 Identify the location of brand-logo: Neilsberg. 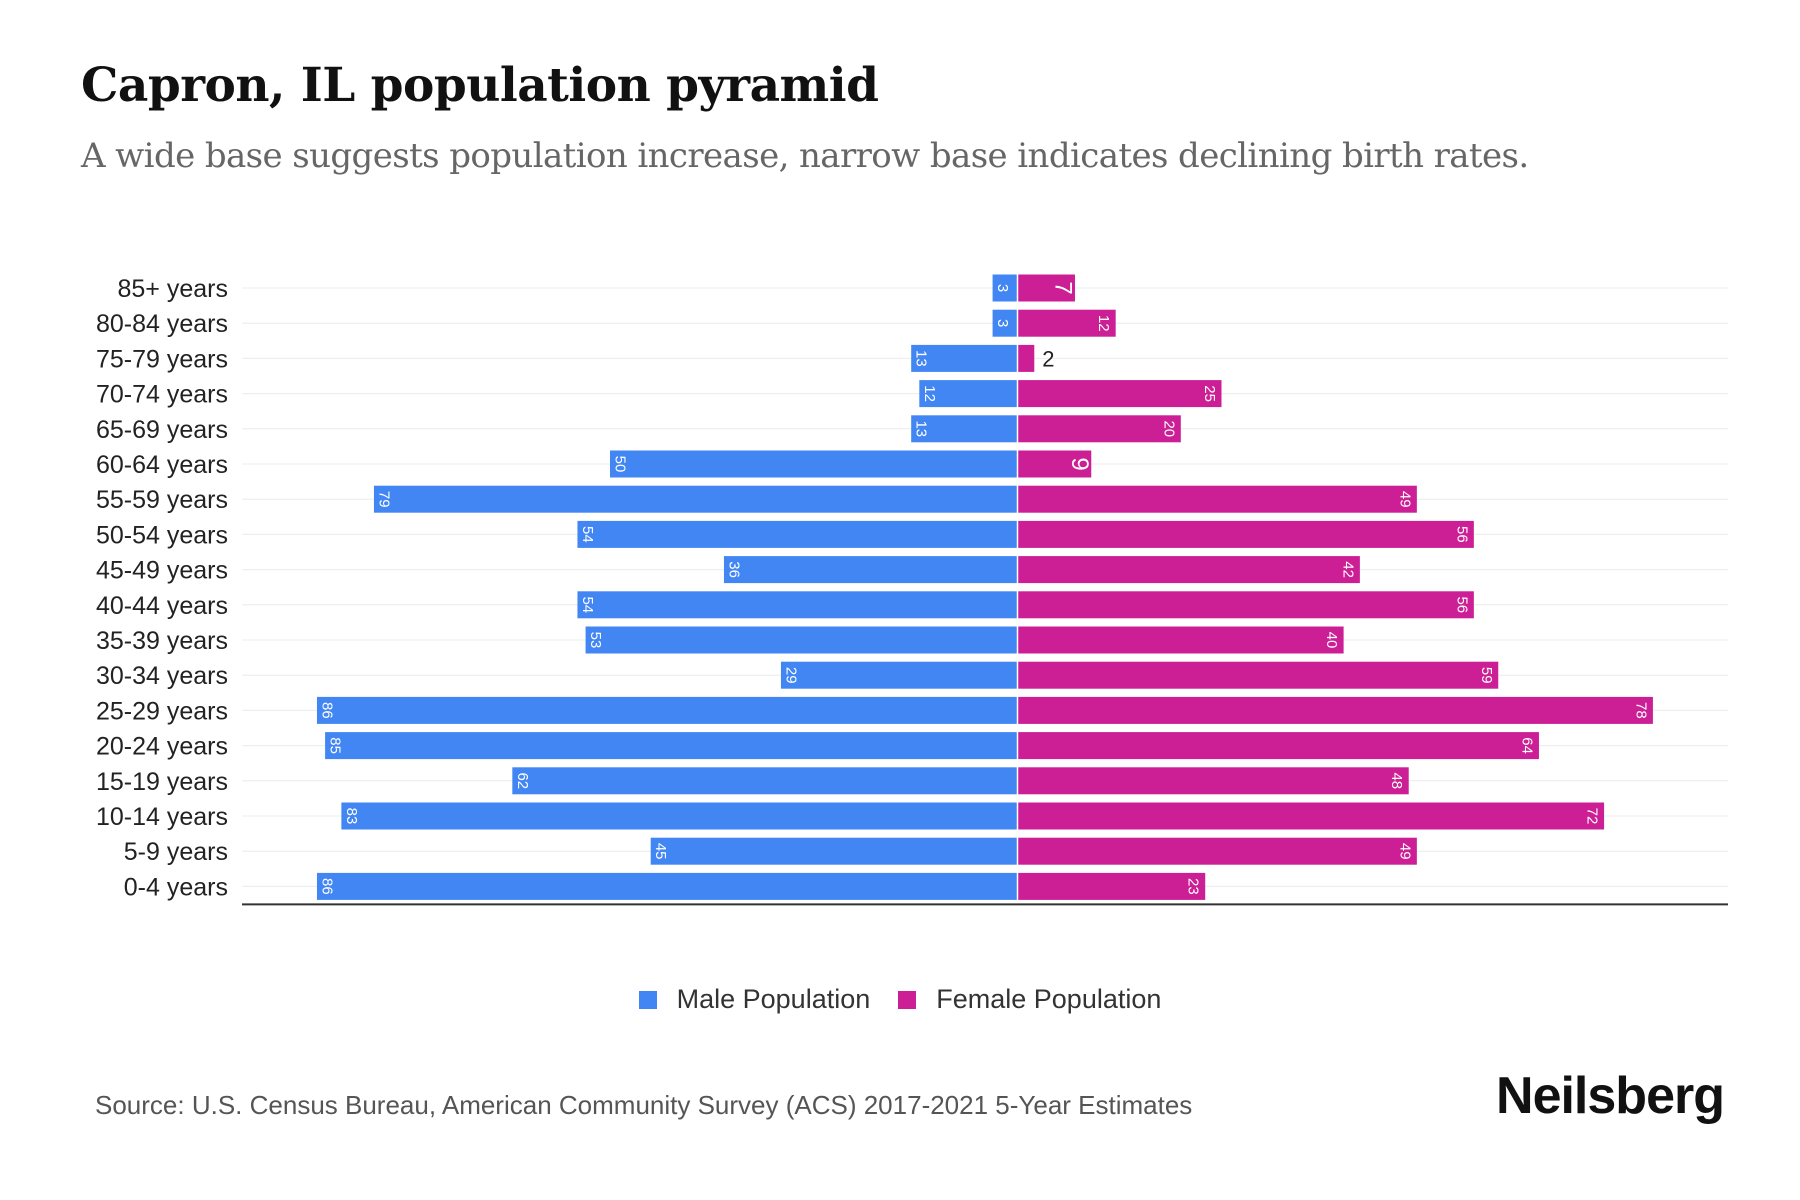
(1610, 1096).